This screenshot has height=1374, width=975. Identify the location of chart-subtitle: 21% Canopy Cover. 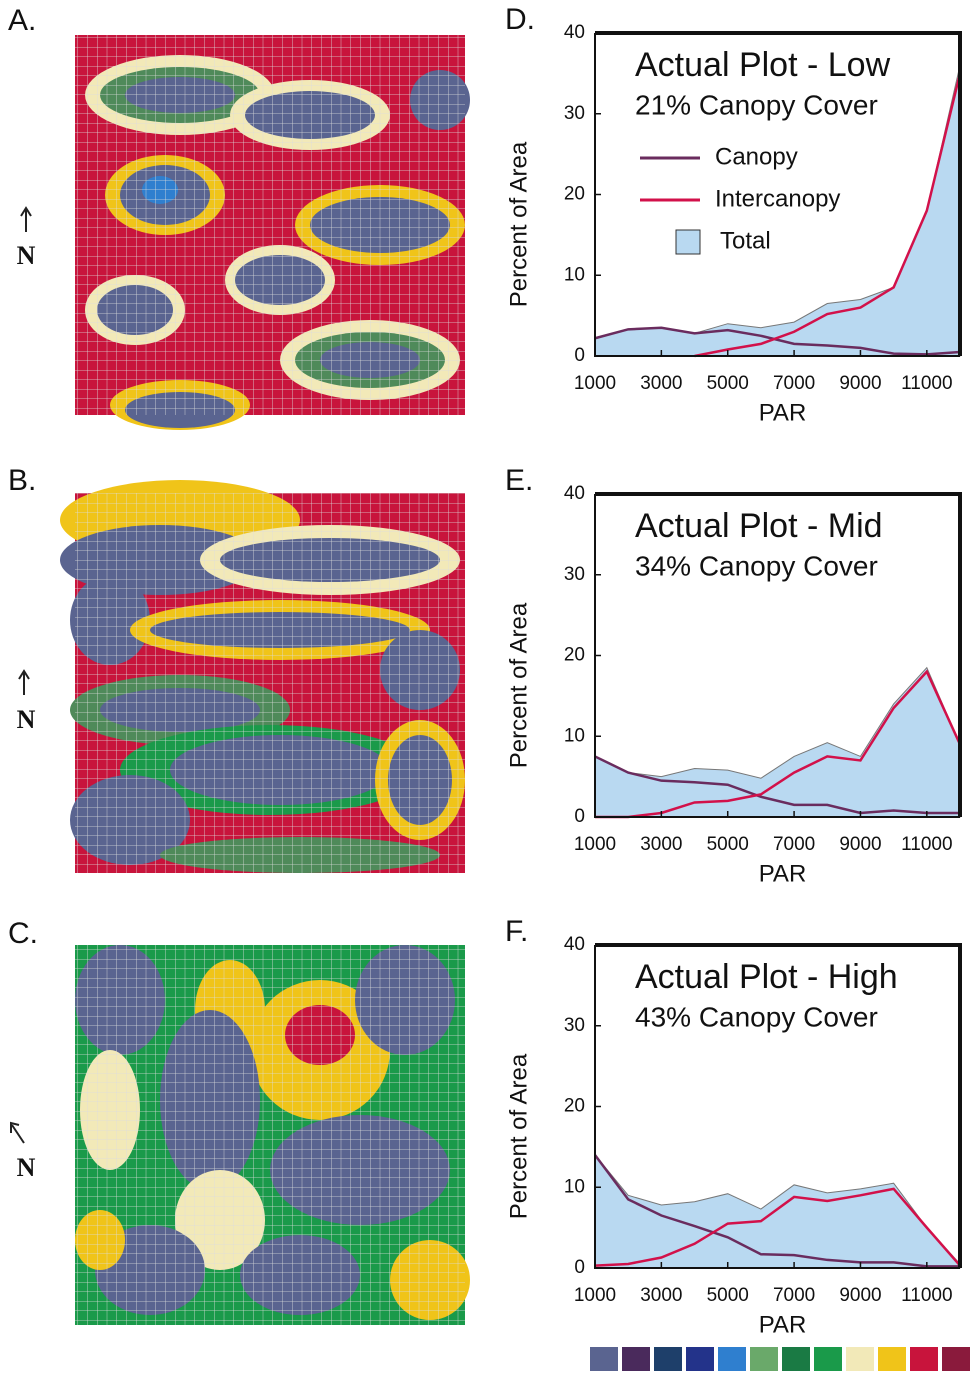
(756, 104).